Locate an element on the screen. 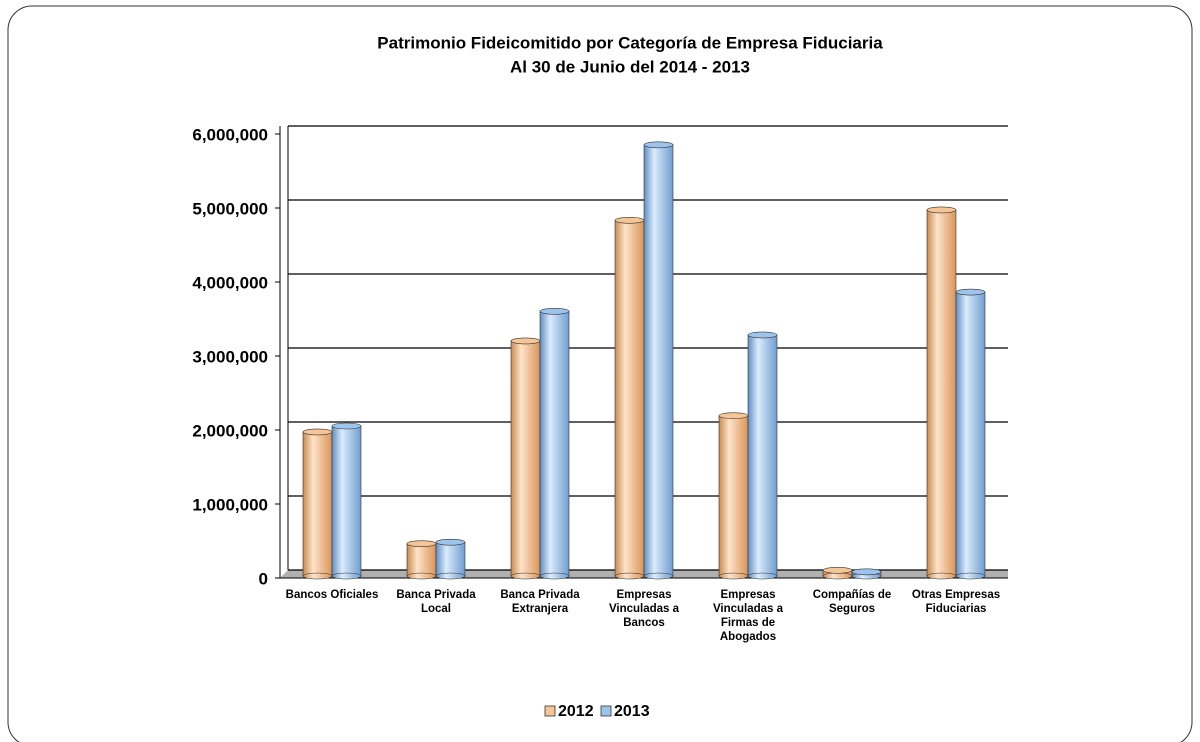 This screenshot has height=742, width=1200. y-tick-label: 6,000,000 is located at coordinates (230, 134).